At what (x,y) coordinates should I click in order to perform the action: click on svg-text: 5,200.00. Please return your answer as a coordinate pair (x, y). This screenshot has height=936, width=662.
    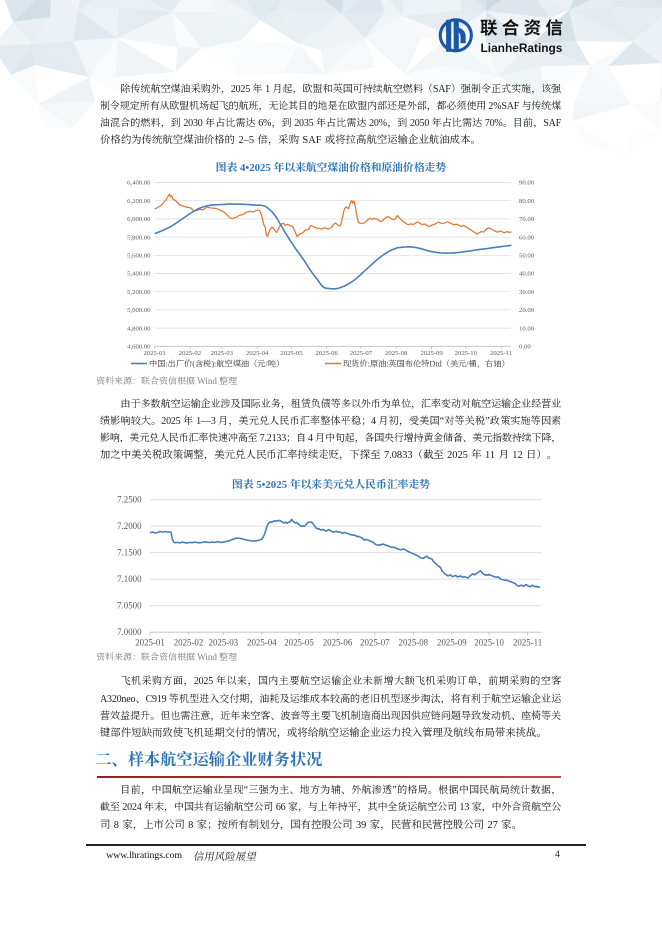
    Looking at the image, I should click on (139, 292).